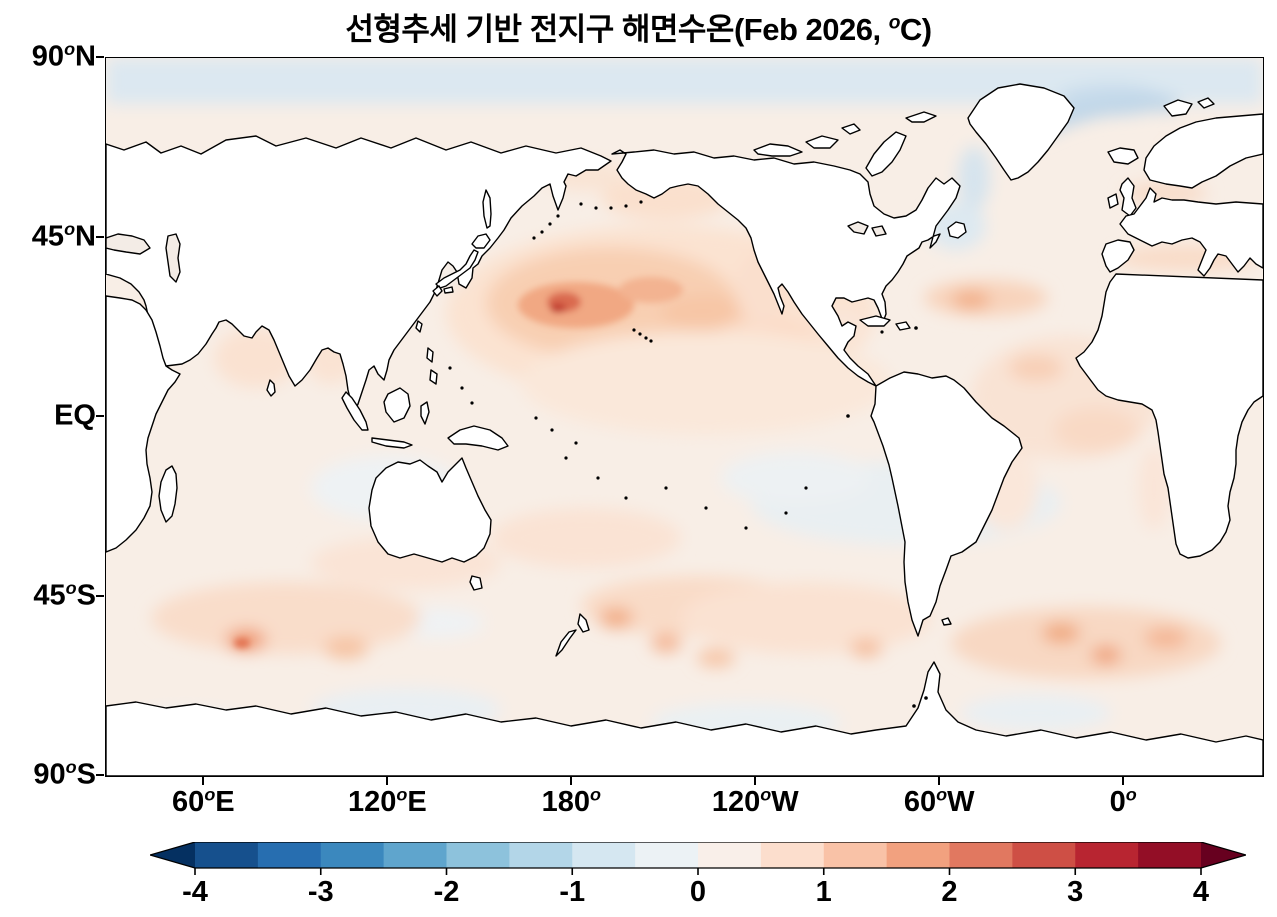 Image resolution: width=1277 pixels, height=917 pixels. I want to click on land-cuba, so click(875, 321).